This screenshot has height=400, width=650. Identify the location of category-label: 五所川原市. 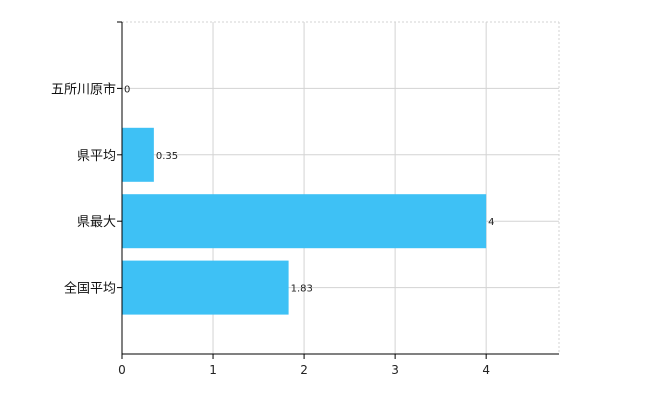
(83, 89).